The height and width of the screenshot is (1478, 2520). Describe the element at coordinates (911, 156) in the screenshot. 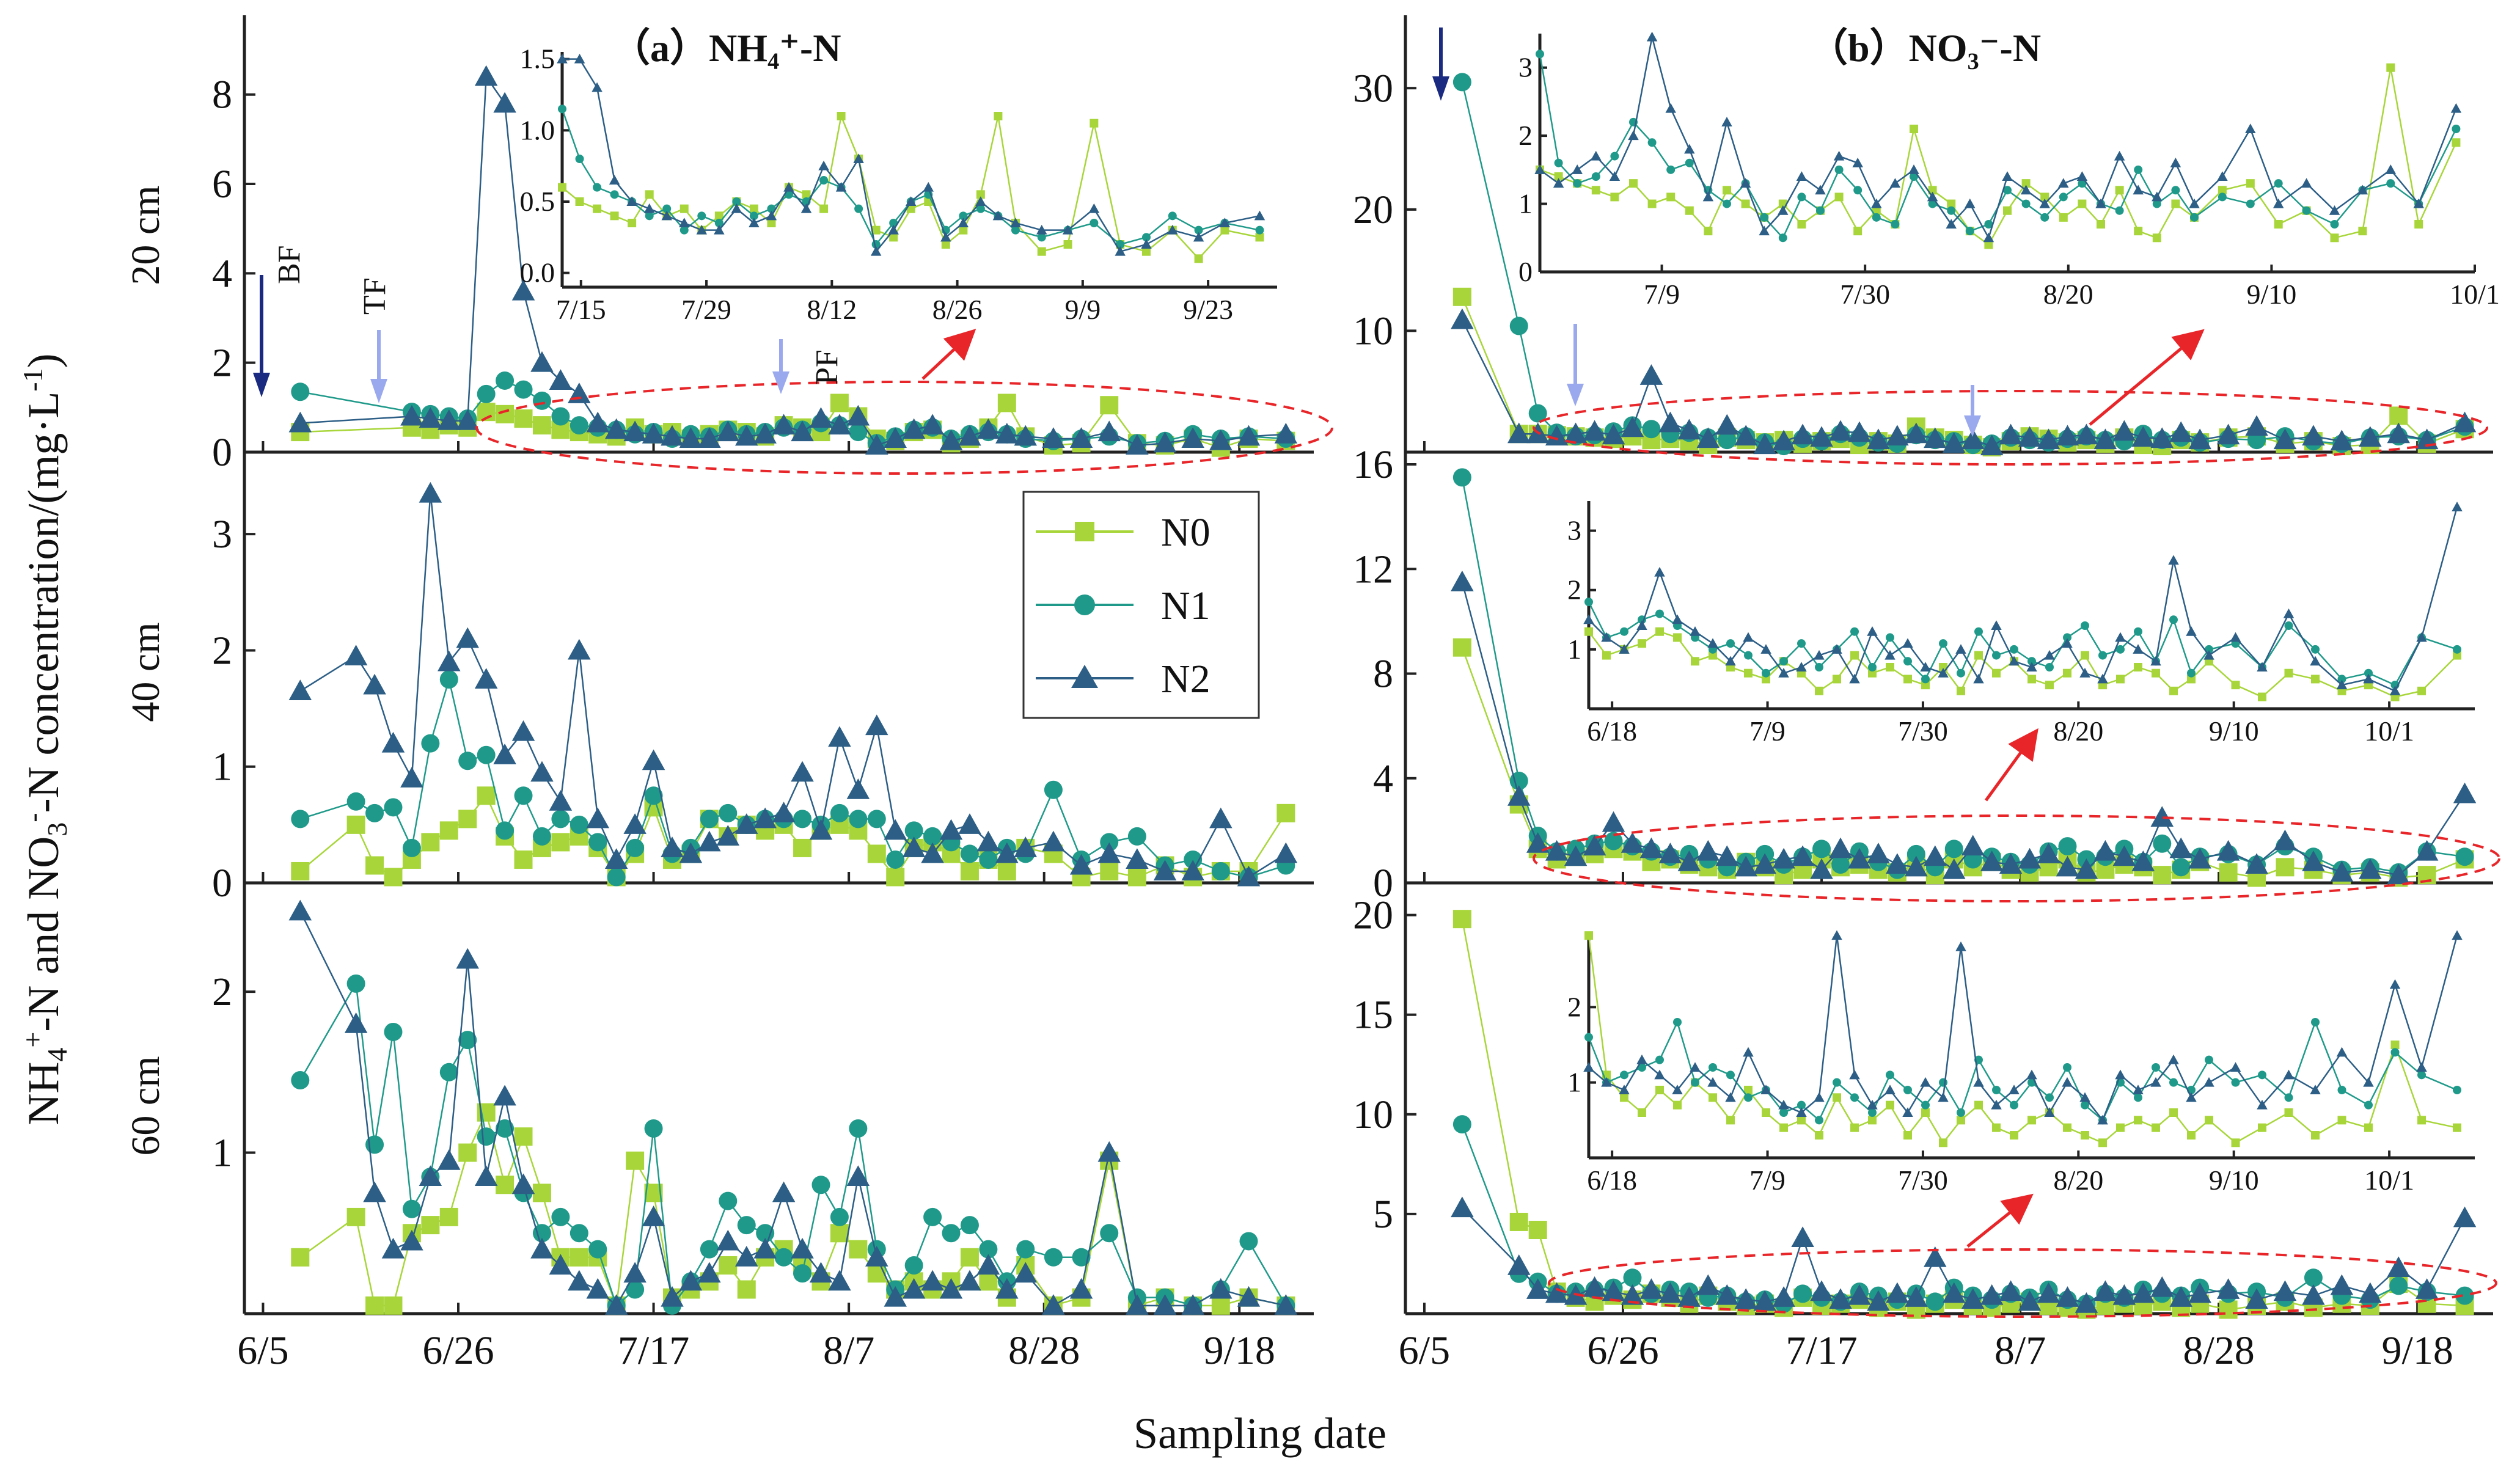

I see `a20-inset-line-n2` at that location.